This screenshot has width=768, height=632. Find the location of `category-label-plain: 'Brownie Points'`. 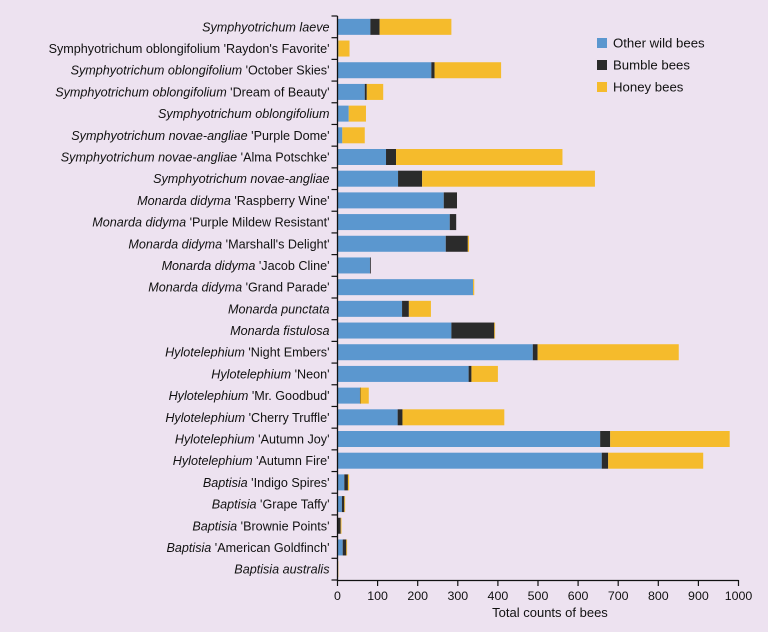

category-label-plain: 'Brownie Points' is located at coordinates (283, 526).